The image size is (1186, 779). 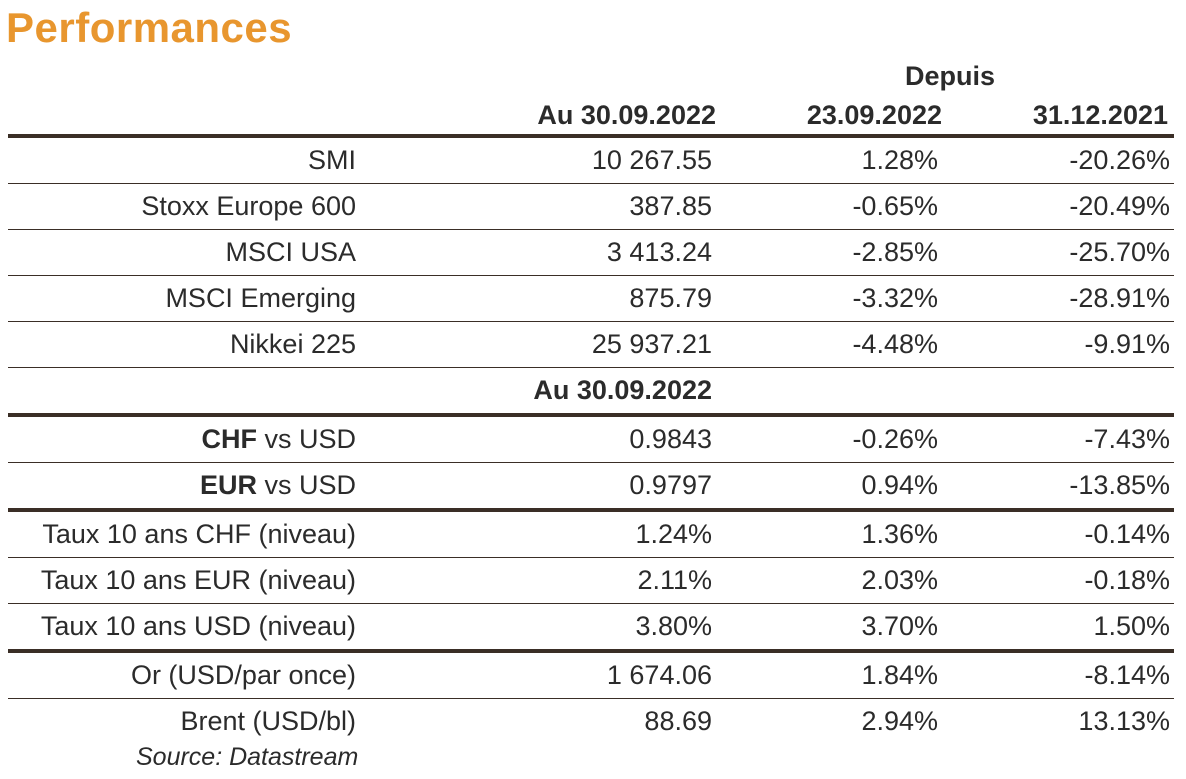 I want to click on ytd-change-cell: 13.13%, so click(x=1124, y=721).